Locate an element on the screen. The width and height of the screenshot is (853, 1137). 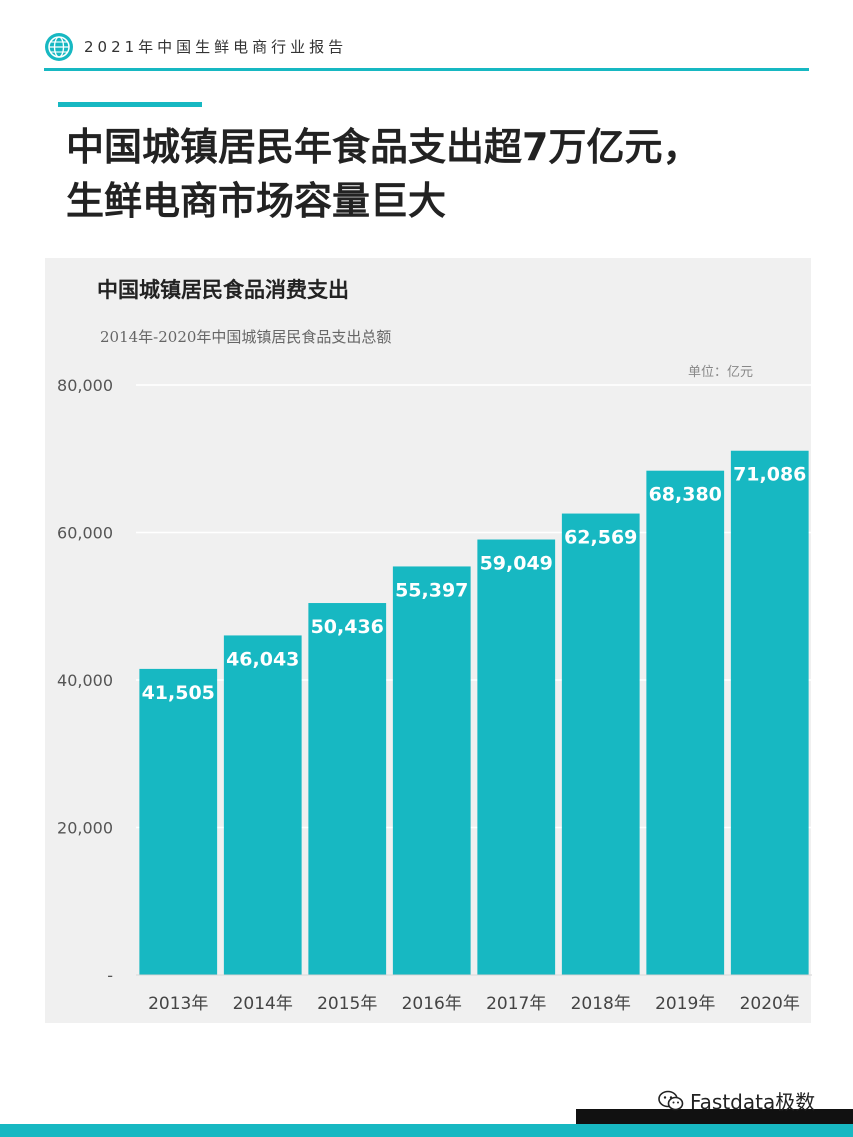
headline-line-1: 中国城镇居民年食品支出超7万亿元， is located at coordinates (383, 147).